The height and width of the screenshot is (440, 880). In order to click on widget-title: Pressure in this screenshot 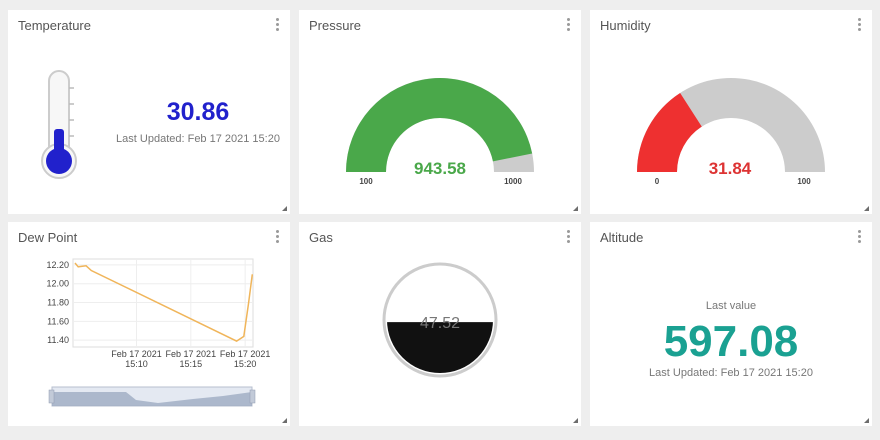, I will do `click(335, 25)`.